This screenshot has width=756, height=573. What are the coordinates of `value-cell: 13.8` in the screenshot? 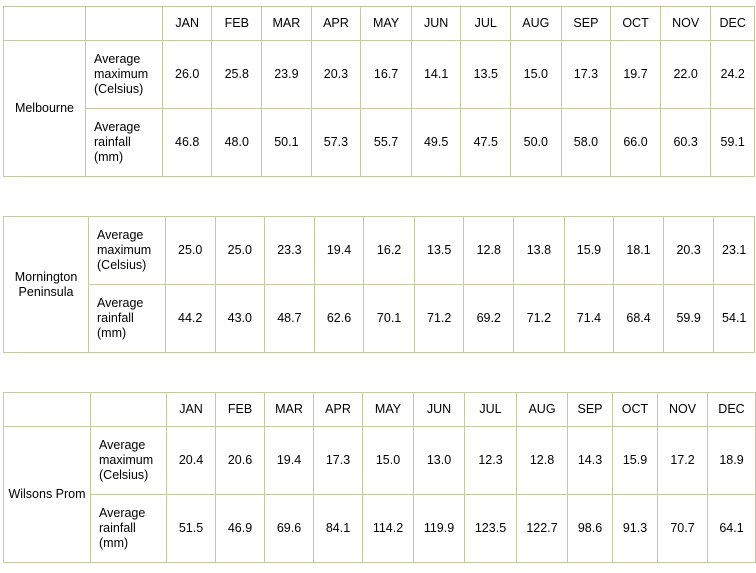 It's located at (539, 250).